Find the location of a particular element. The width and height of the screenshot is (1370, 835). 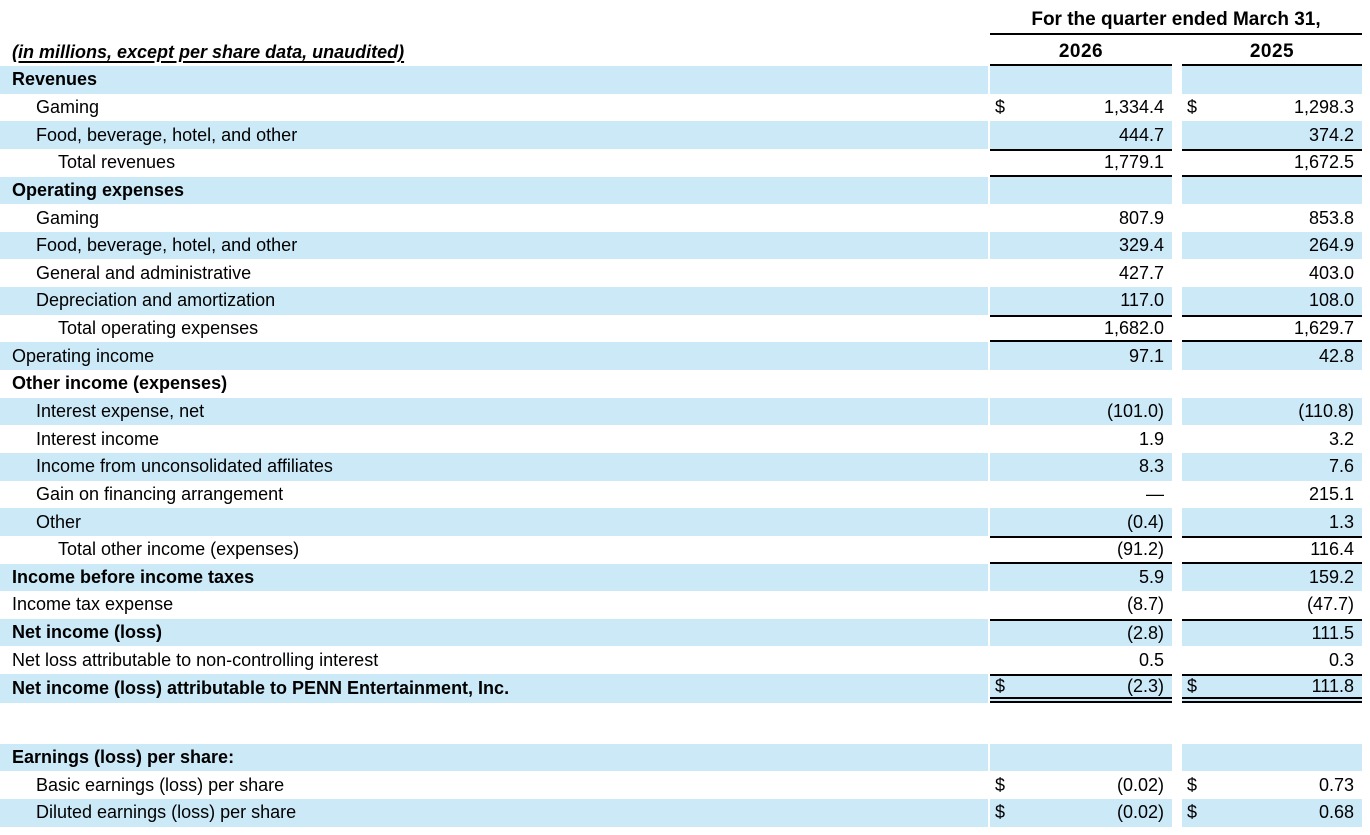

table-row: Earnings (loss) per share: is located at coordinates (685, 757).